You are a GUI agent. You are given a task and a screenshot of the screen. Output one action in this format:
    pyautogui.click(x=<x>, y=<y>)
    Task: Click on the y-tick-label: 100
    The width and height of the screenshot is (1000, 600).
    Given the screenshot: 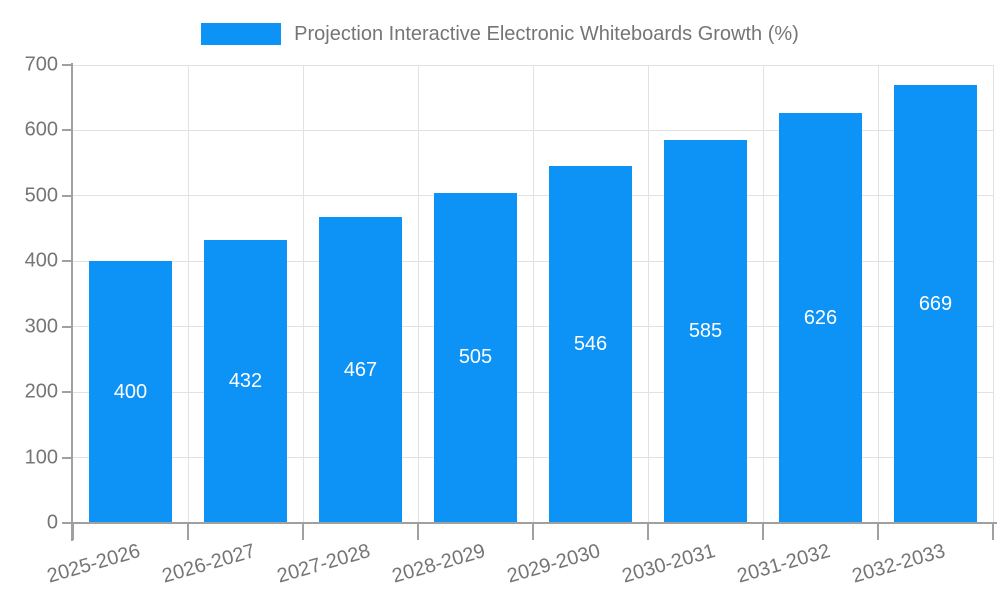 What is the action you would take?
    pyautogui.click(x=41, y=457)
    